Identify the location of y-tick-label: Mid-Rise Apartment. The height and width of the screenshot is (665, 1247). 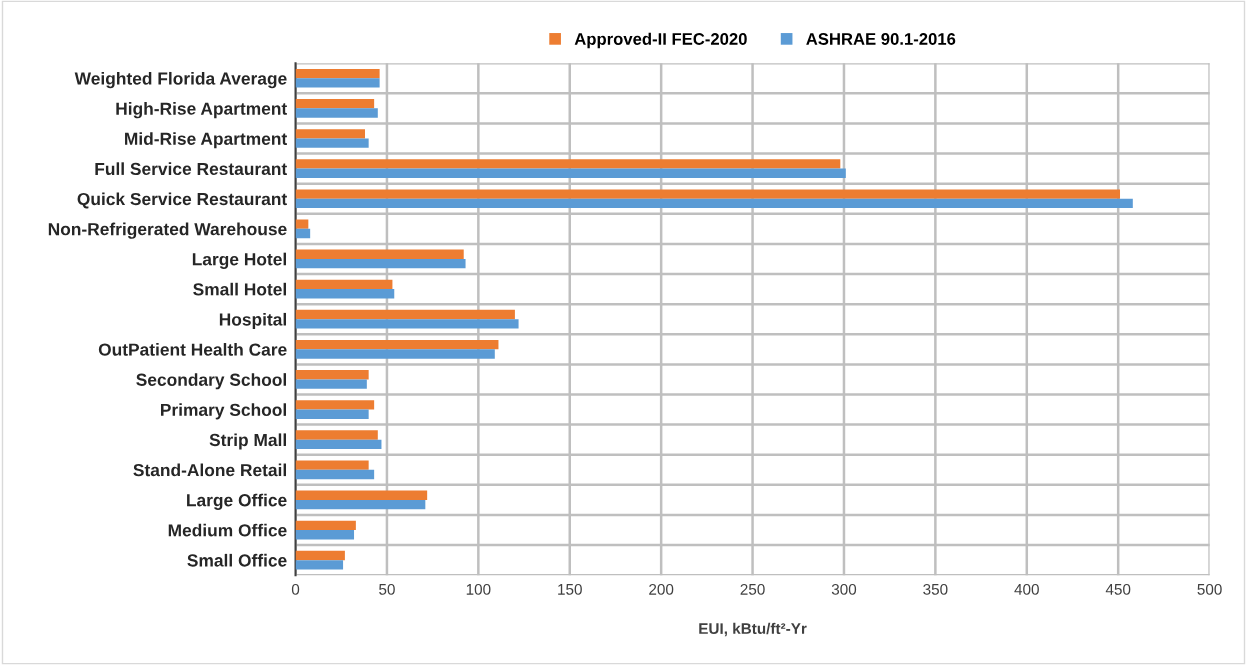
(206, 140).